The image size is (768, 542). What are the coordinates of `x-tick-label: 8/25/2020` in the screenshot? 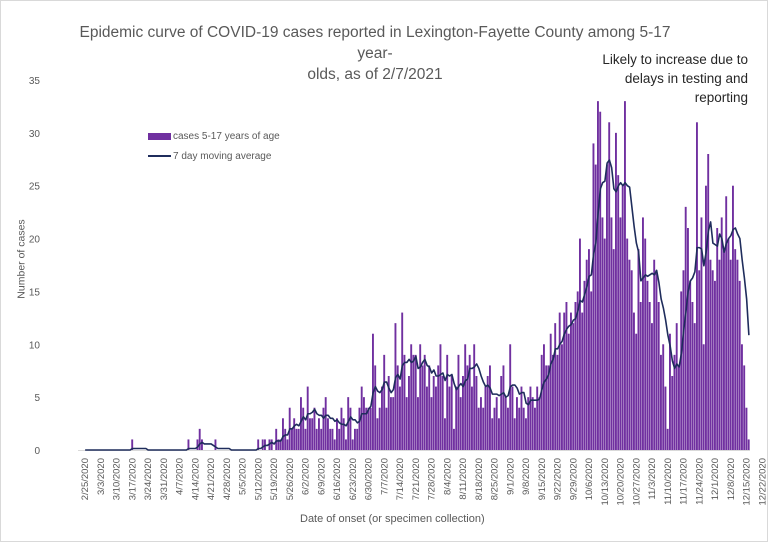 It's located at (495, 479).